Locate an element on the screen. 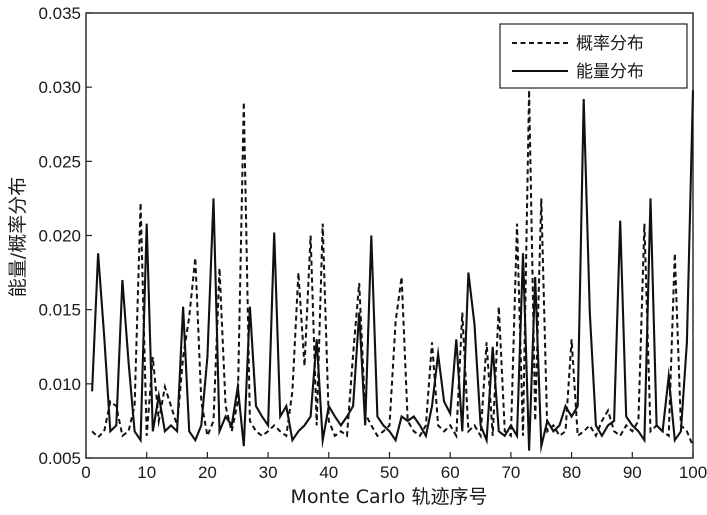 Image resolution: width=707 pixels, height=515 pixels. x-tick-label: 10 is located at coordinates (146, 472).